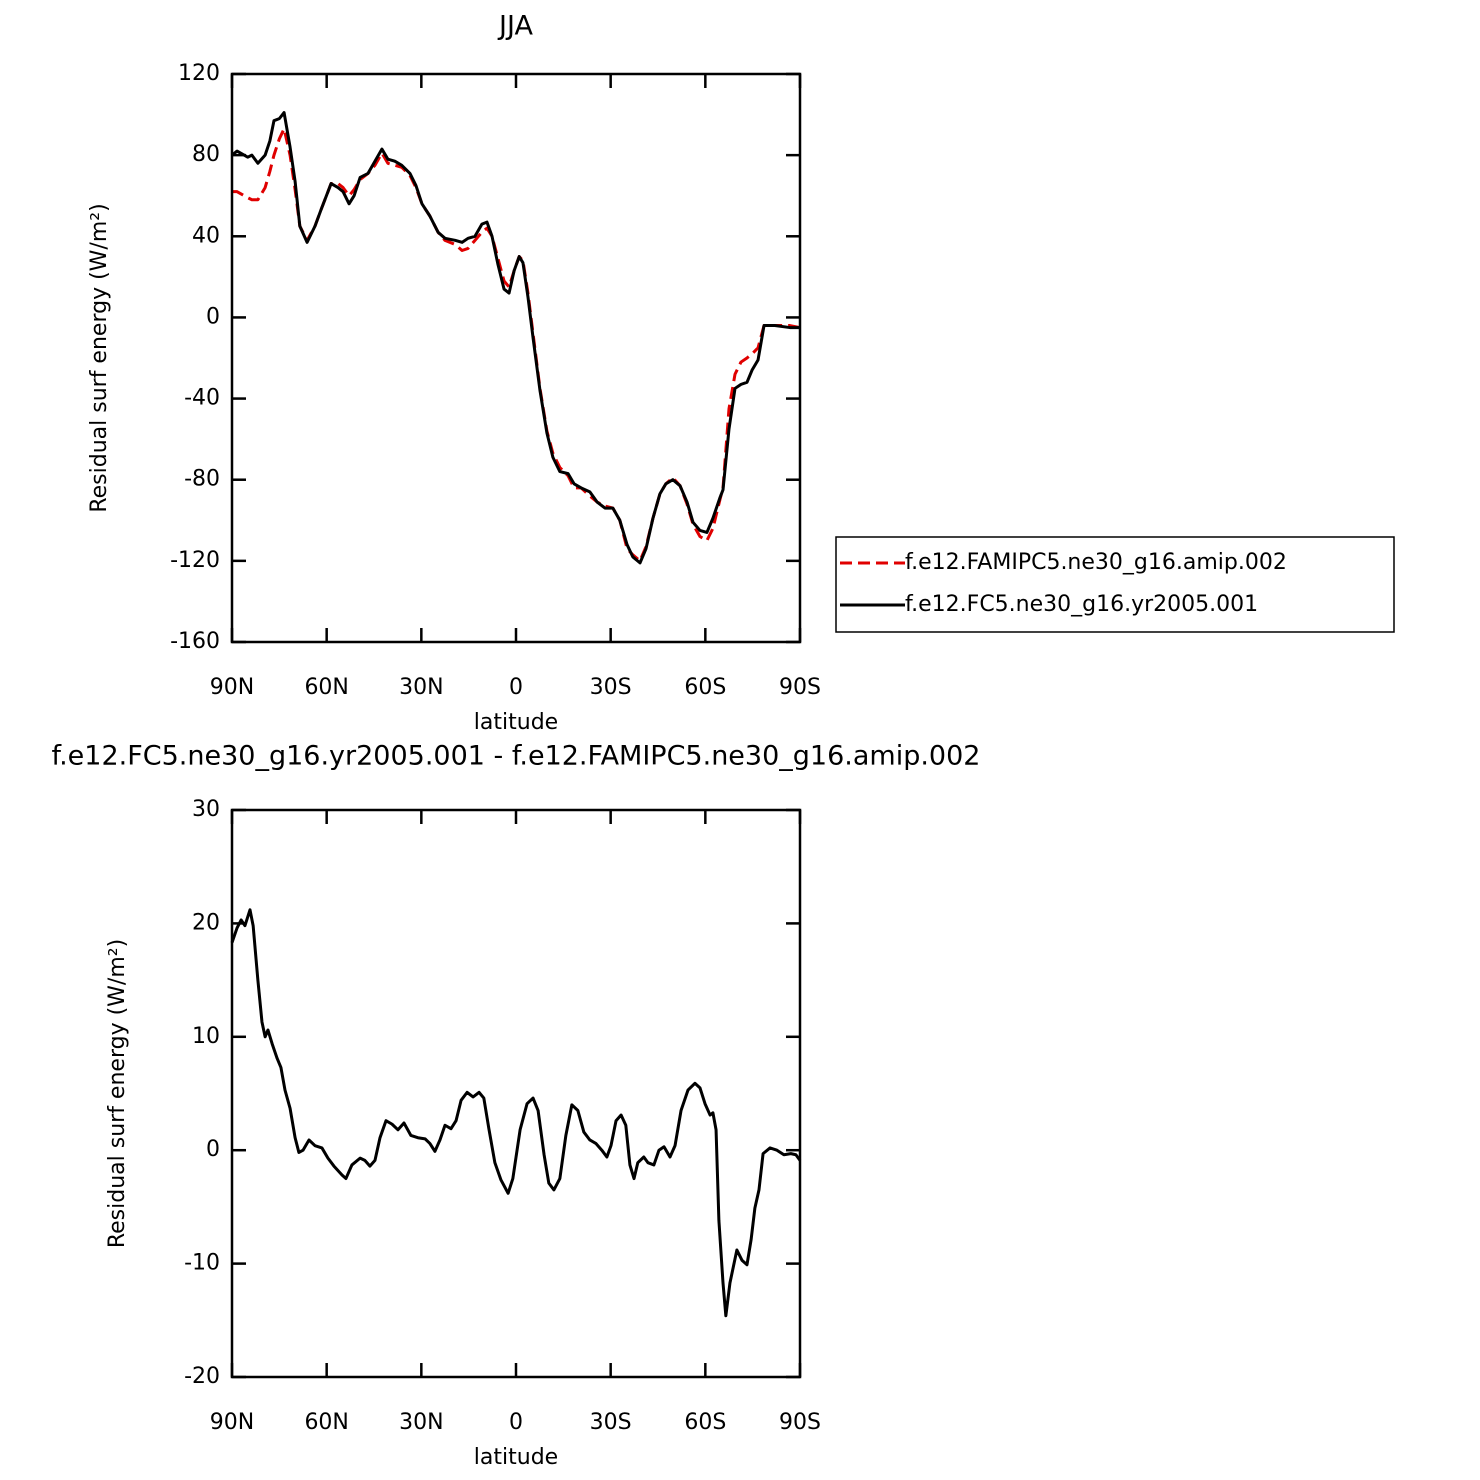 The image size is (1480, 1480). I want to click on y-tick-label: 80, so click(206, 154).